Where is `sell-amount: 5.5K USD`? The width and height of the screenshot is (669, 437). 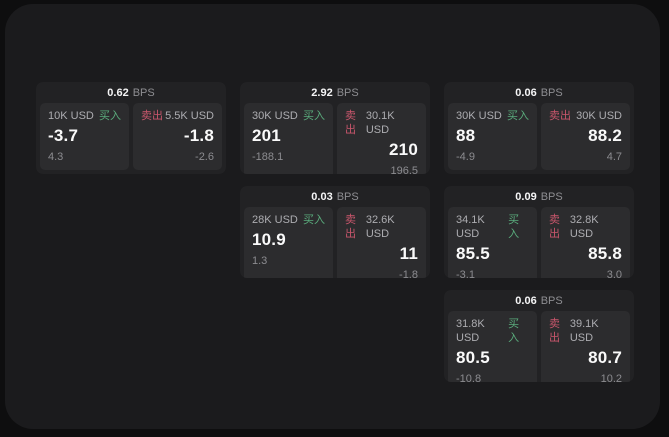
sell-amount: 5.5K USD is located at coordinates (189, 116).